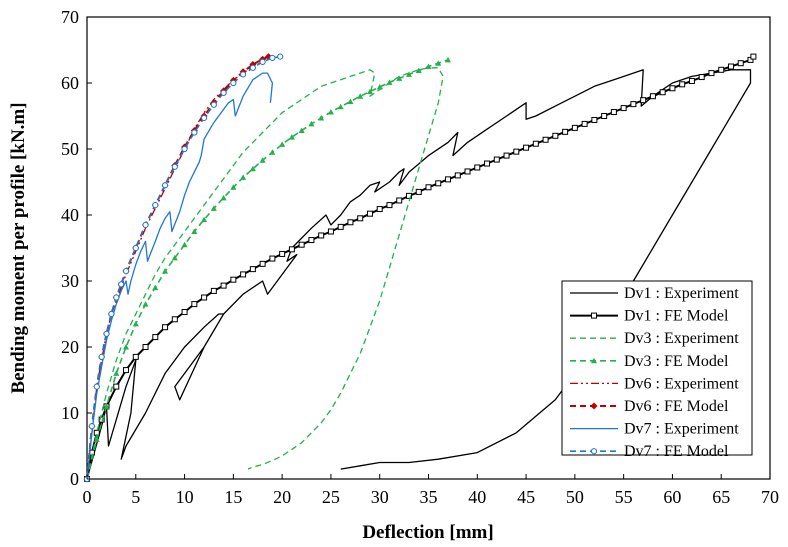 This screenshot has height=547, width=788. Describe the element at coordinates (526, 497) in the screenshot. I see `x-tick-label: 45` at that location.